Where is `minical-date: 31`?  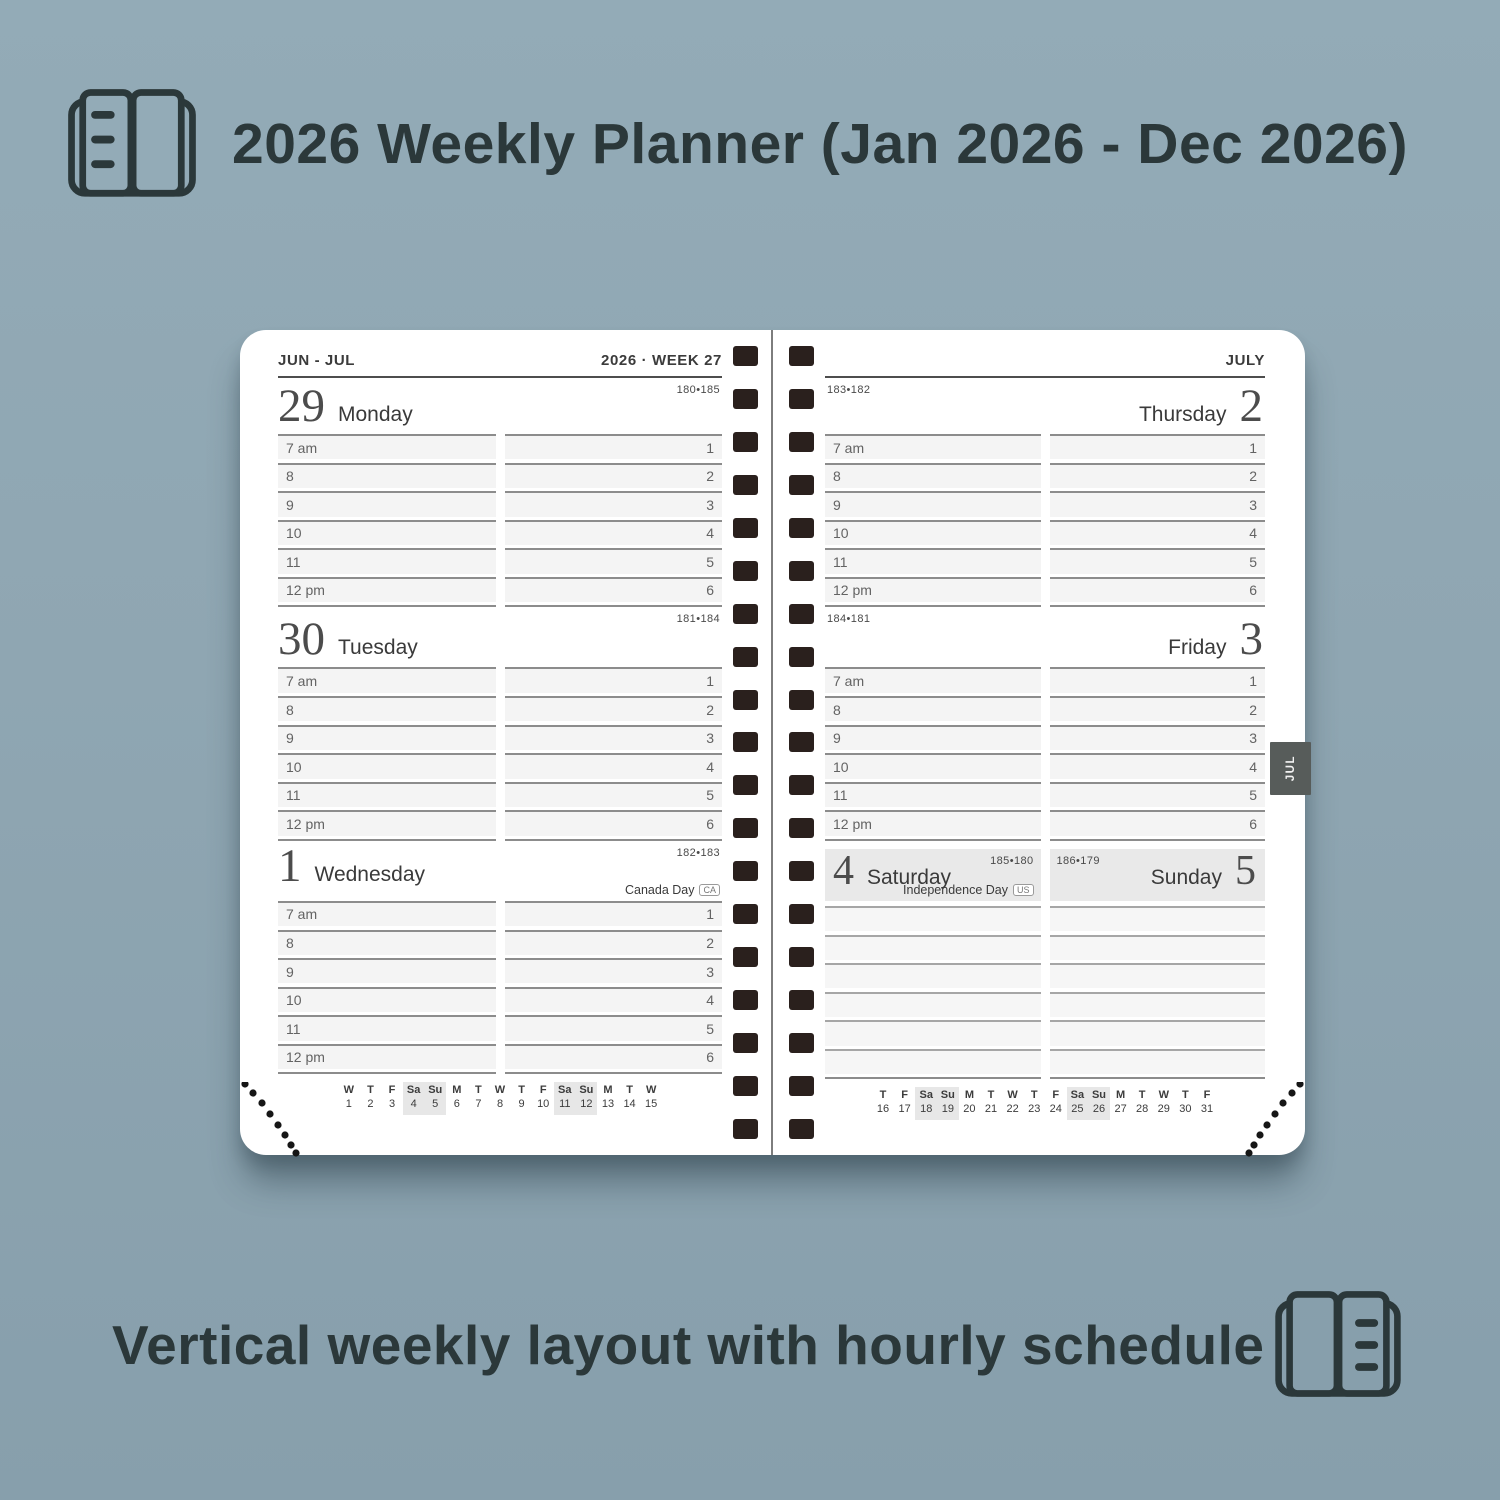 minical-date: 31 is located at coordinates (1207, 1109).